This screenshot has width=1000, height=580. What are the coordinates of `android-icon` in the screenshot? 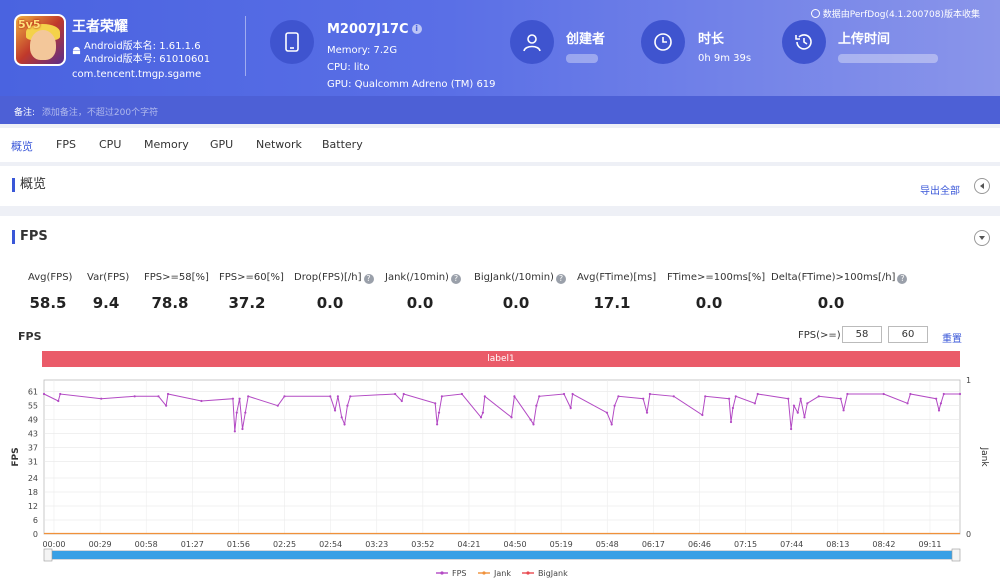 It's located at (76, 50).